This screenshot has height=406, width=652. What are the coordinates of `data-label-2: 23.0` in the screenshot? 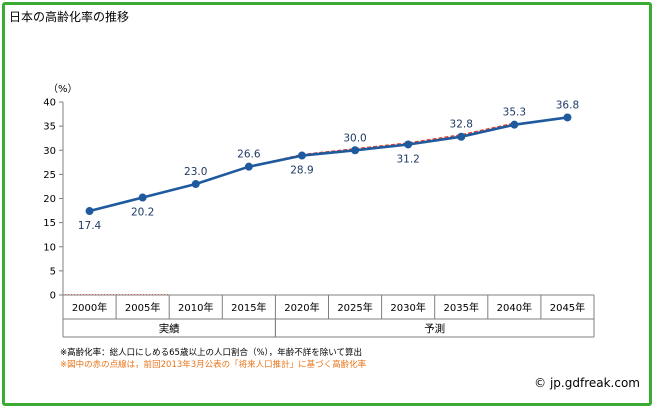 It's located at (195, 172).